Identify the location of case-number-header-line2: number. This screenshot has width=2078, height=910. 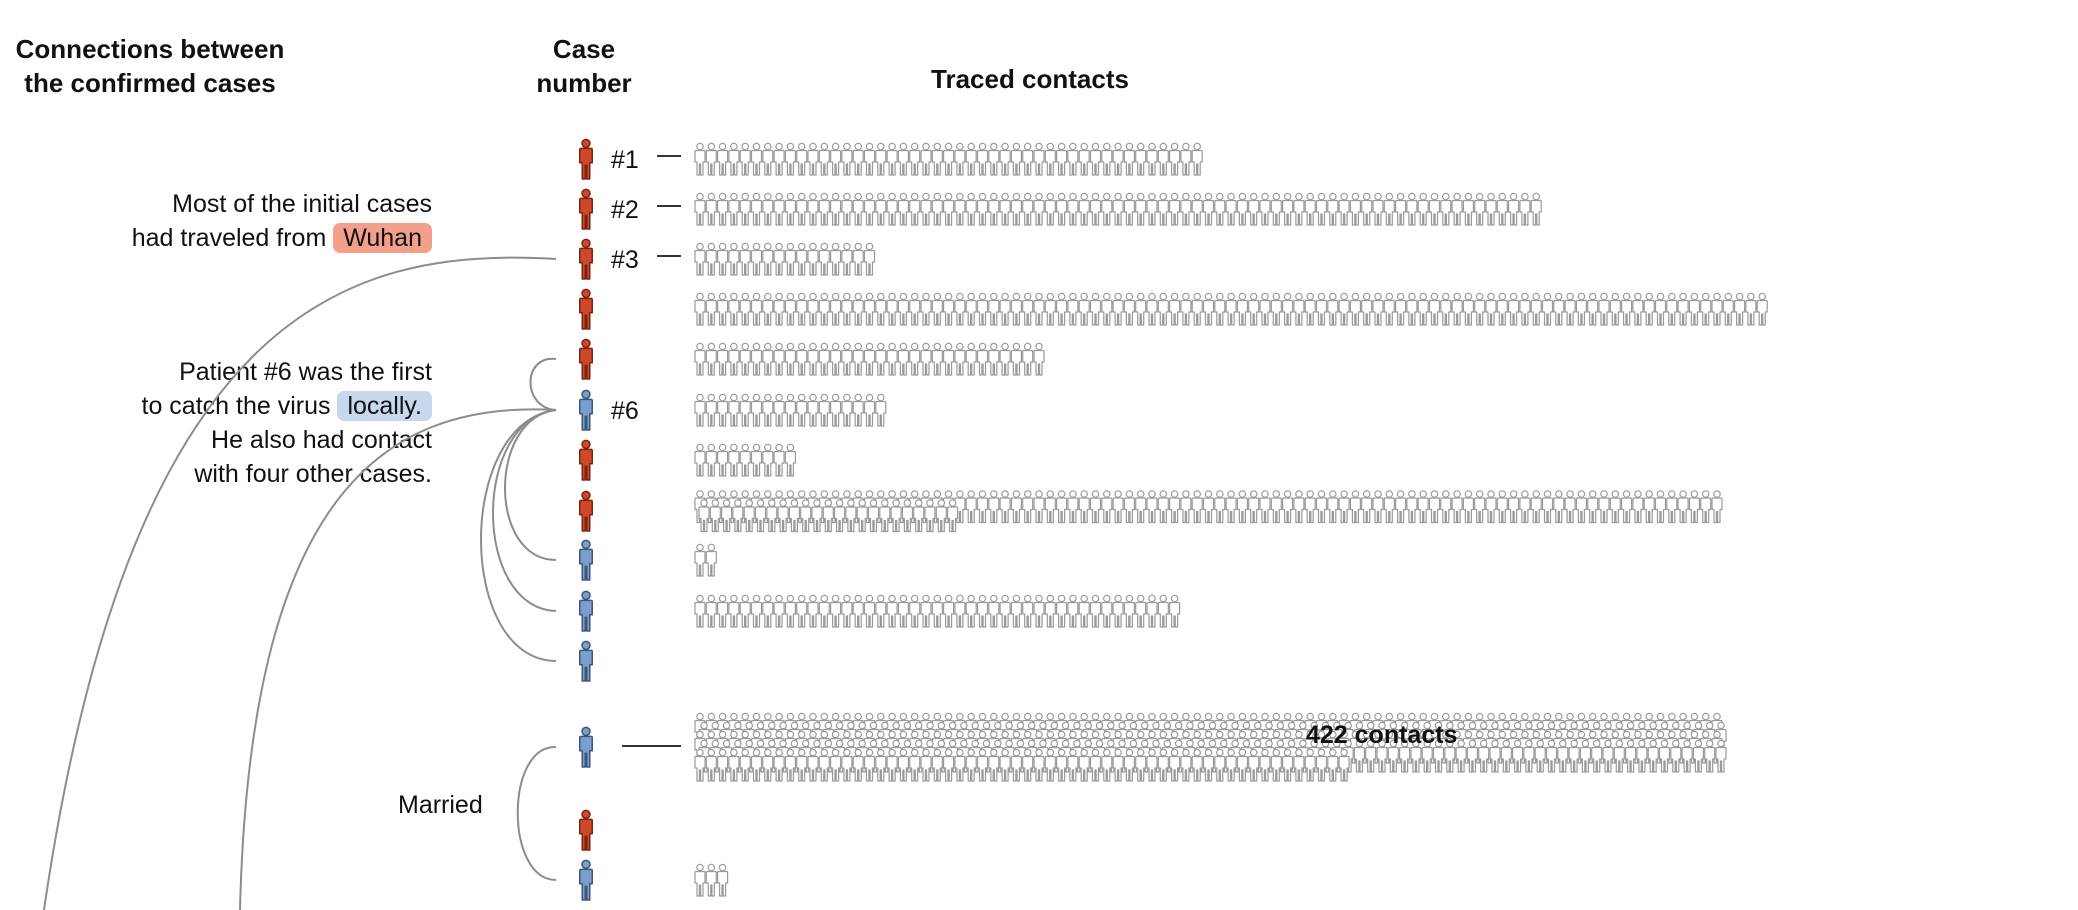
(584, 83).